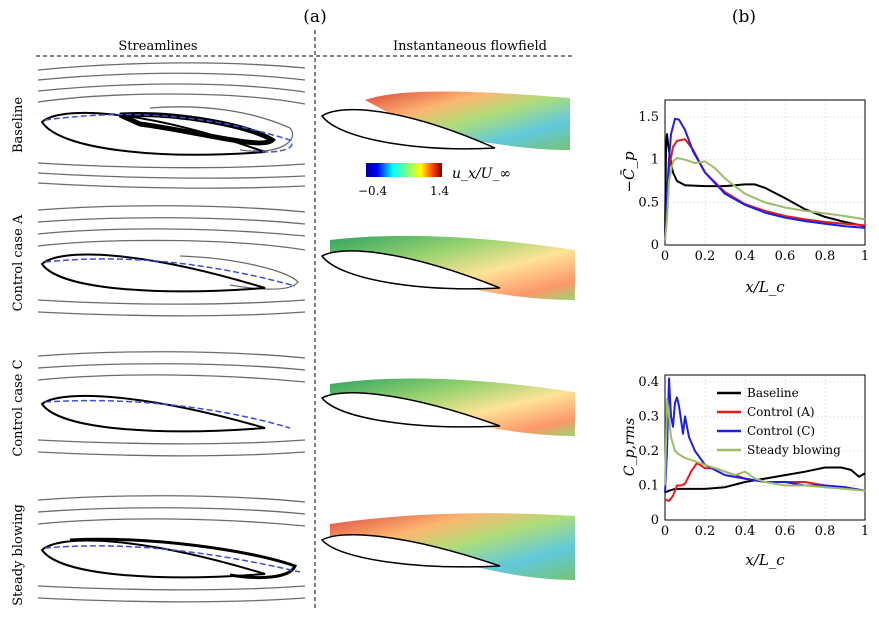 This screenshot has height=620, width=879. Describe the element at coordinates (447, 546) in the screenshot. I see `flowfield-steady` at that location.